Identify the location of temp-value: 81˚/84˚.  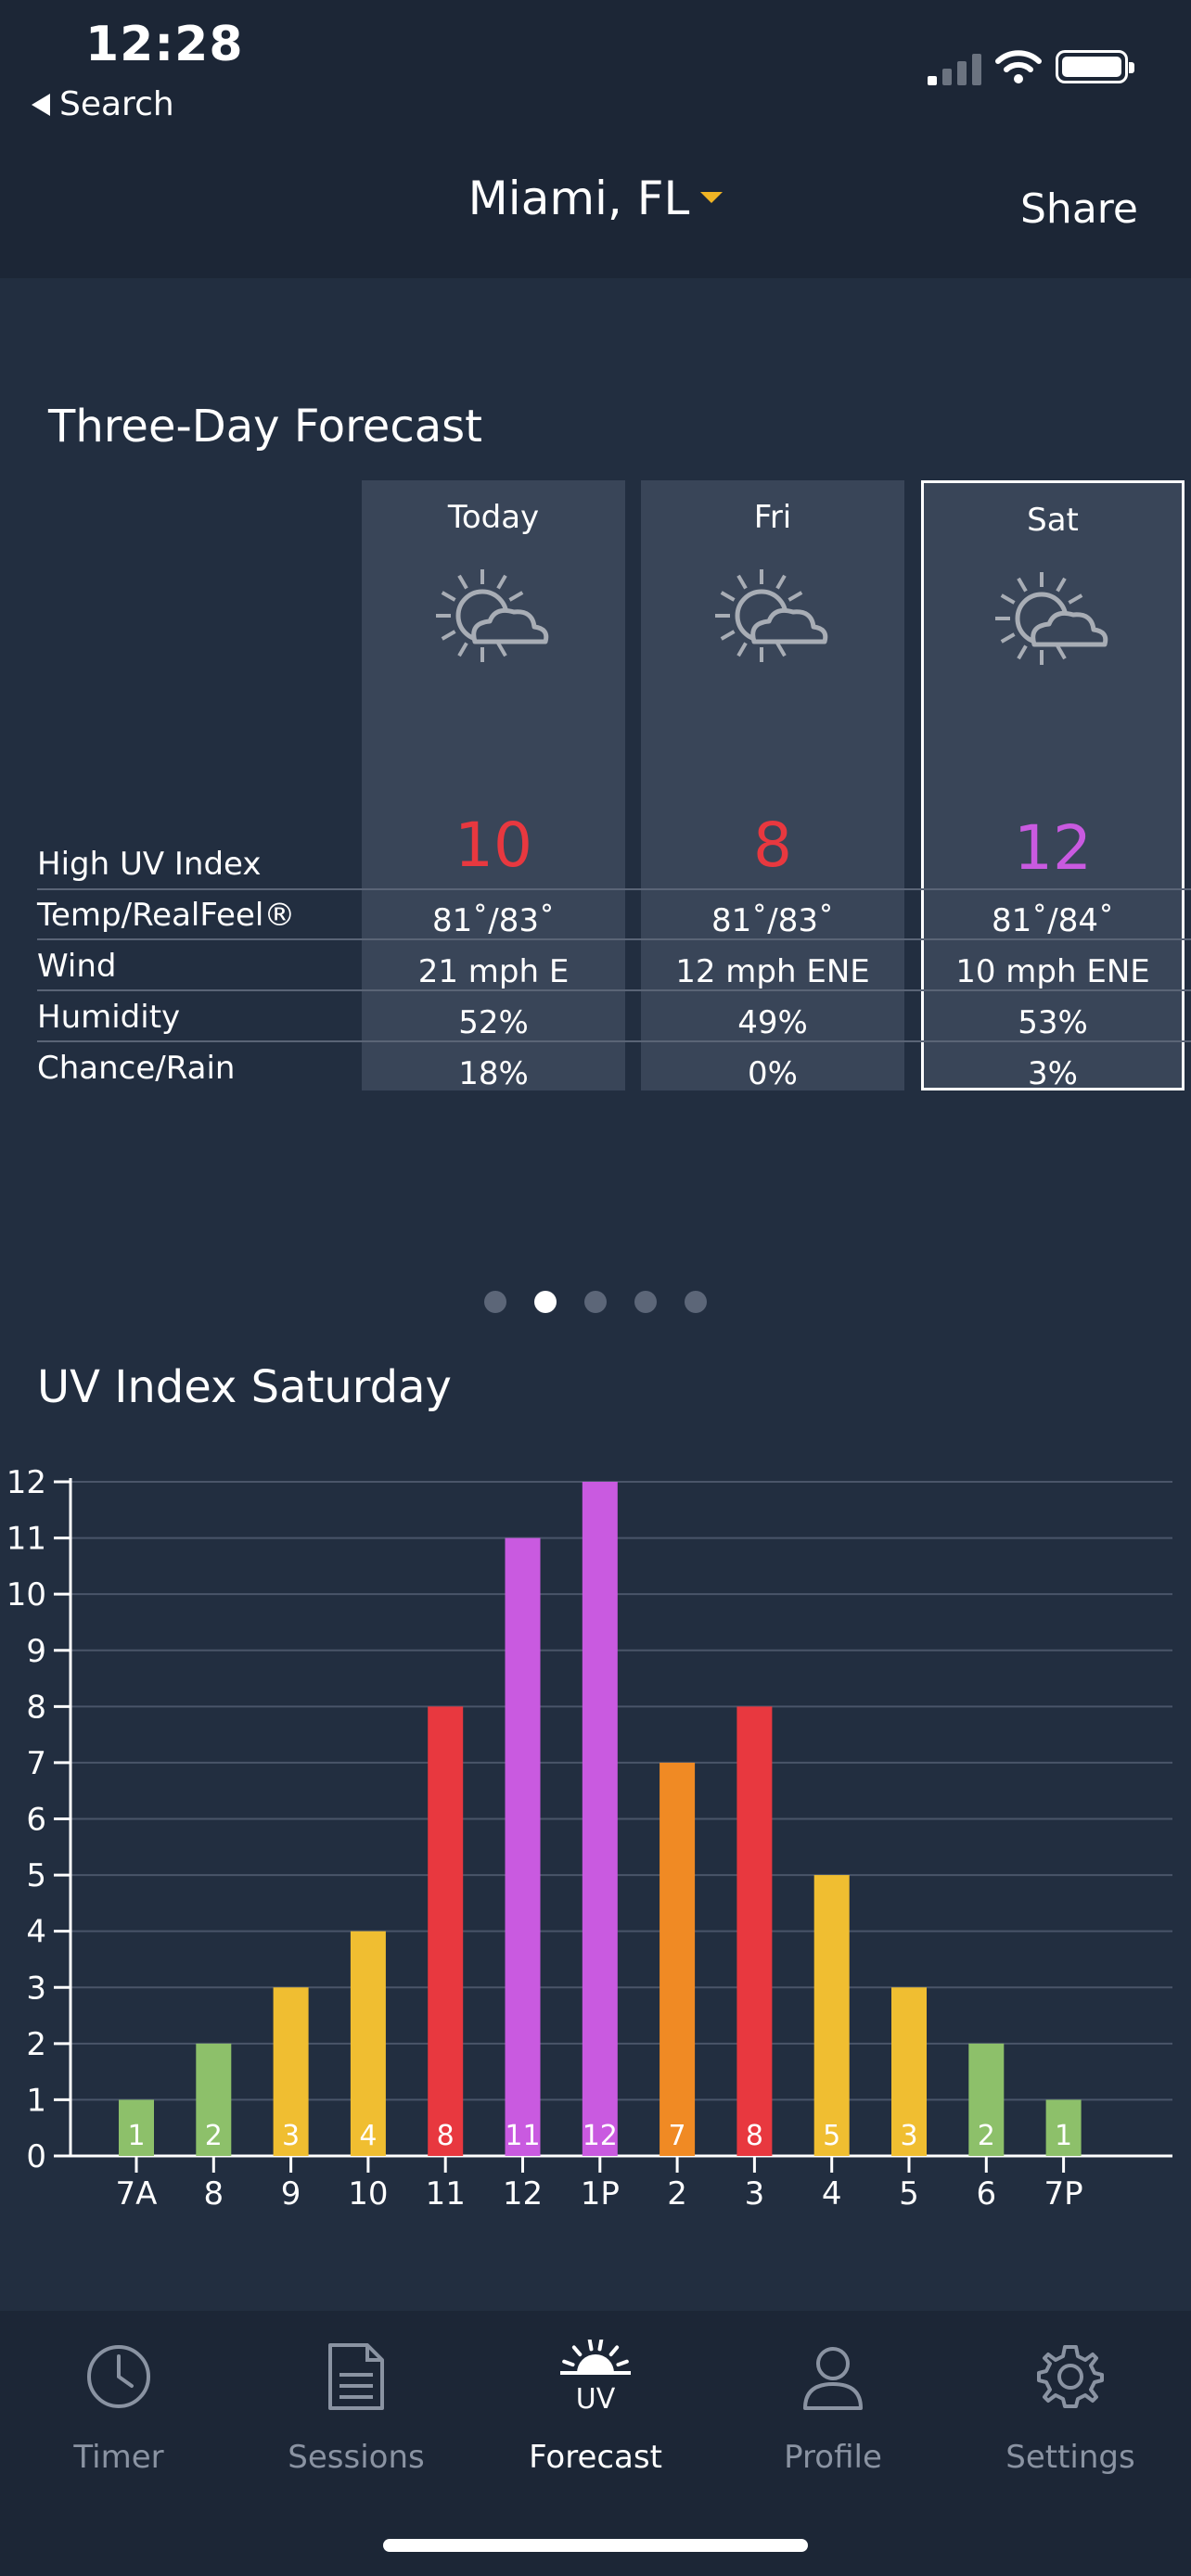
(1053, 920).